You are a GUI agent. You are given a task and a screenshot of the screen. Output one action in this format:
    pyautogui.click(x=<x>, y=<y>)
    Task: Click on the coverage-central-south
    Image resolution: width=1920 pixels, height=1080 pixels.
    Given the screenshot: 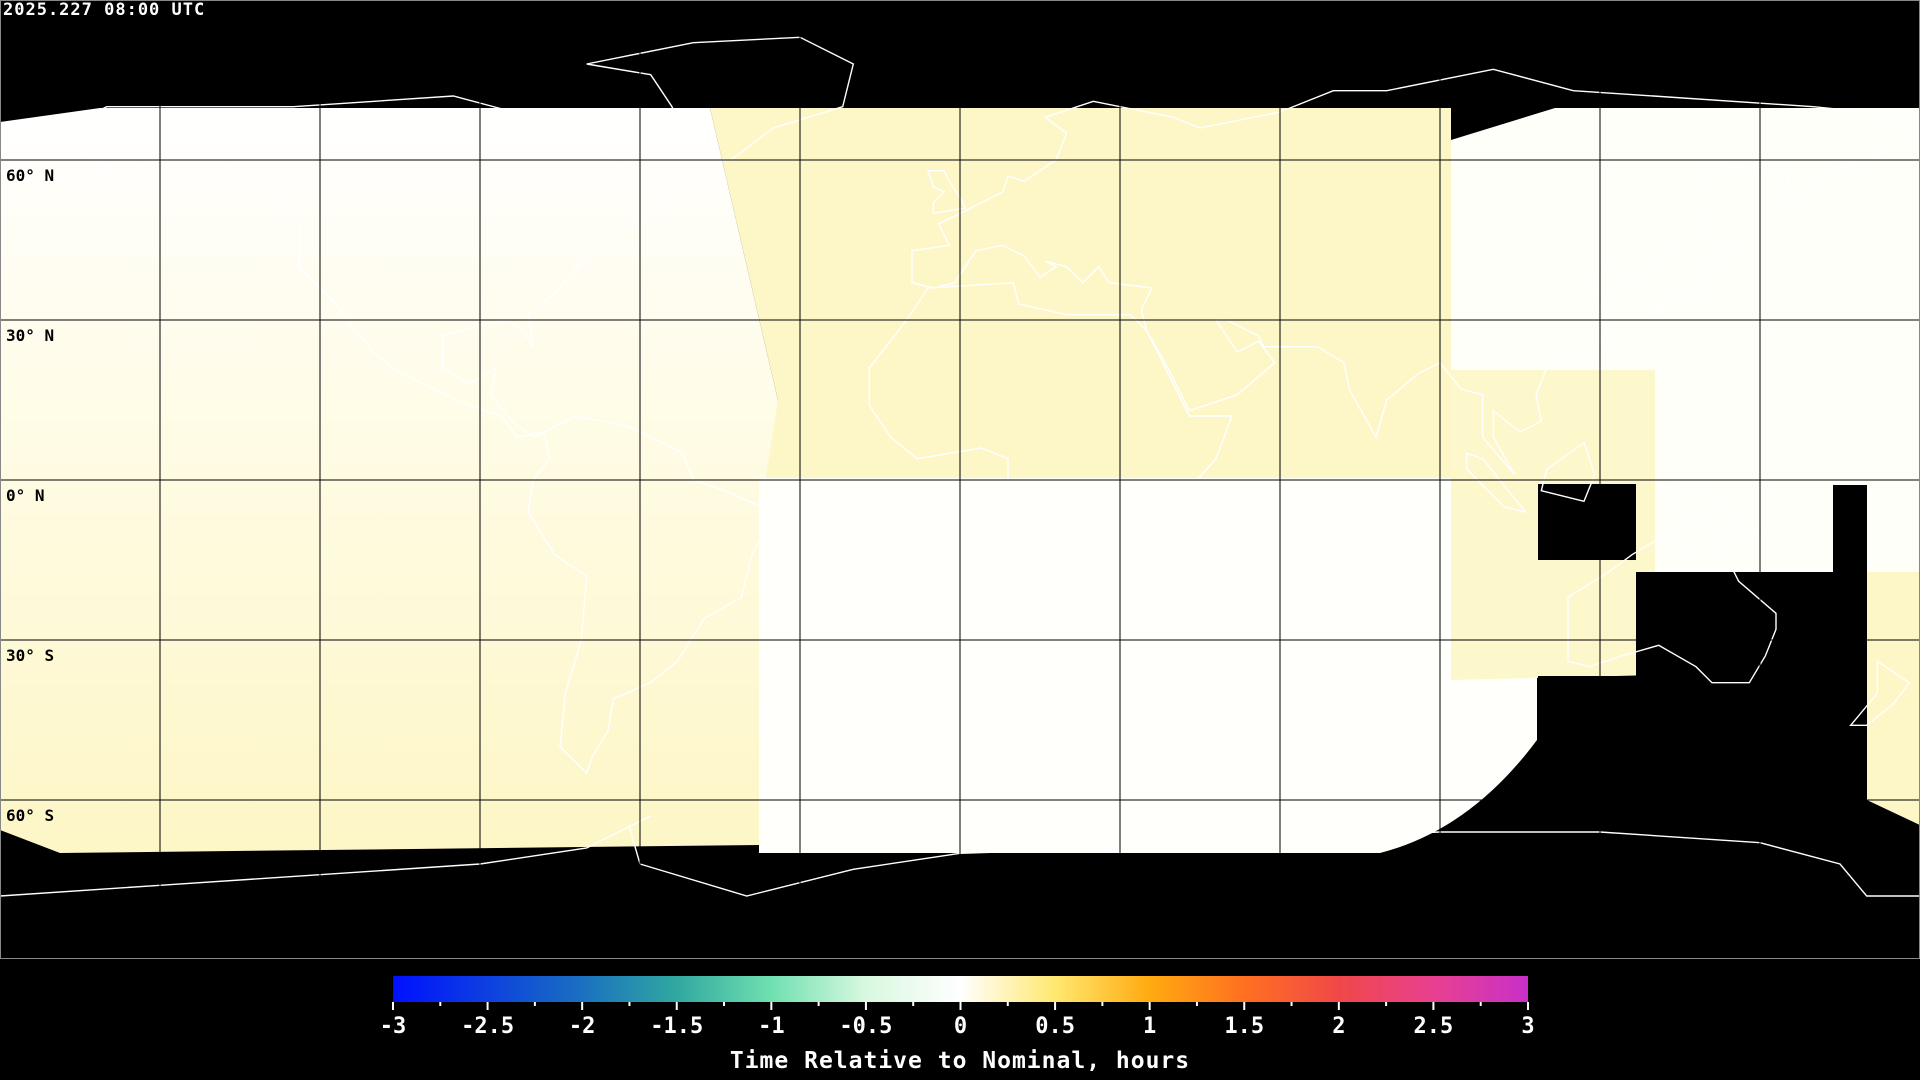 What is the action you would take?
    pyautogui.click(x=1148, y=665)
    